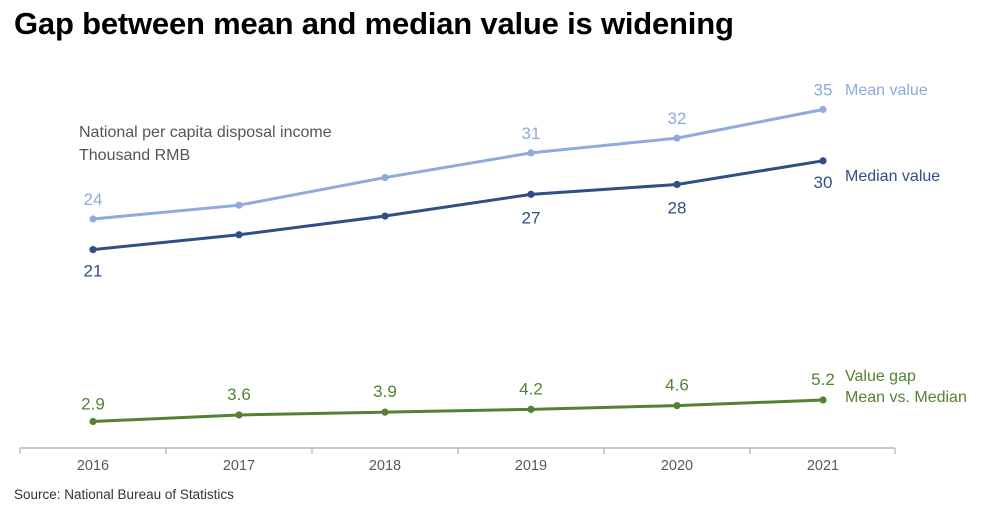 The height and width of the screenshot is (515, 992). What do you see at coordinates (93, 404) in the screenshot?
I see `data-label-gap: 2.9` at bounding box center [93, 404].